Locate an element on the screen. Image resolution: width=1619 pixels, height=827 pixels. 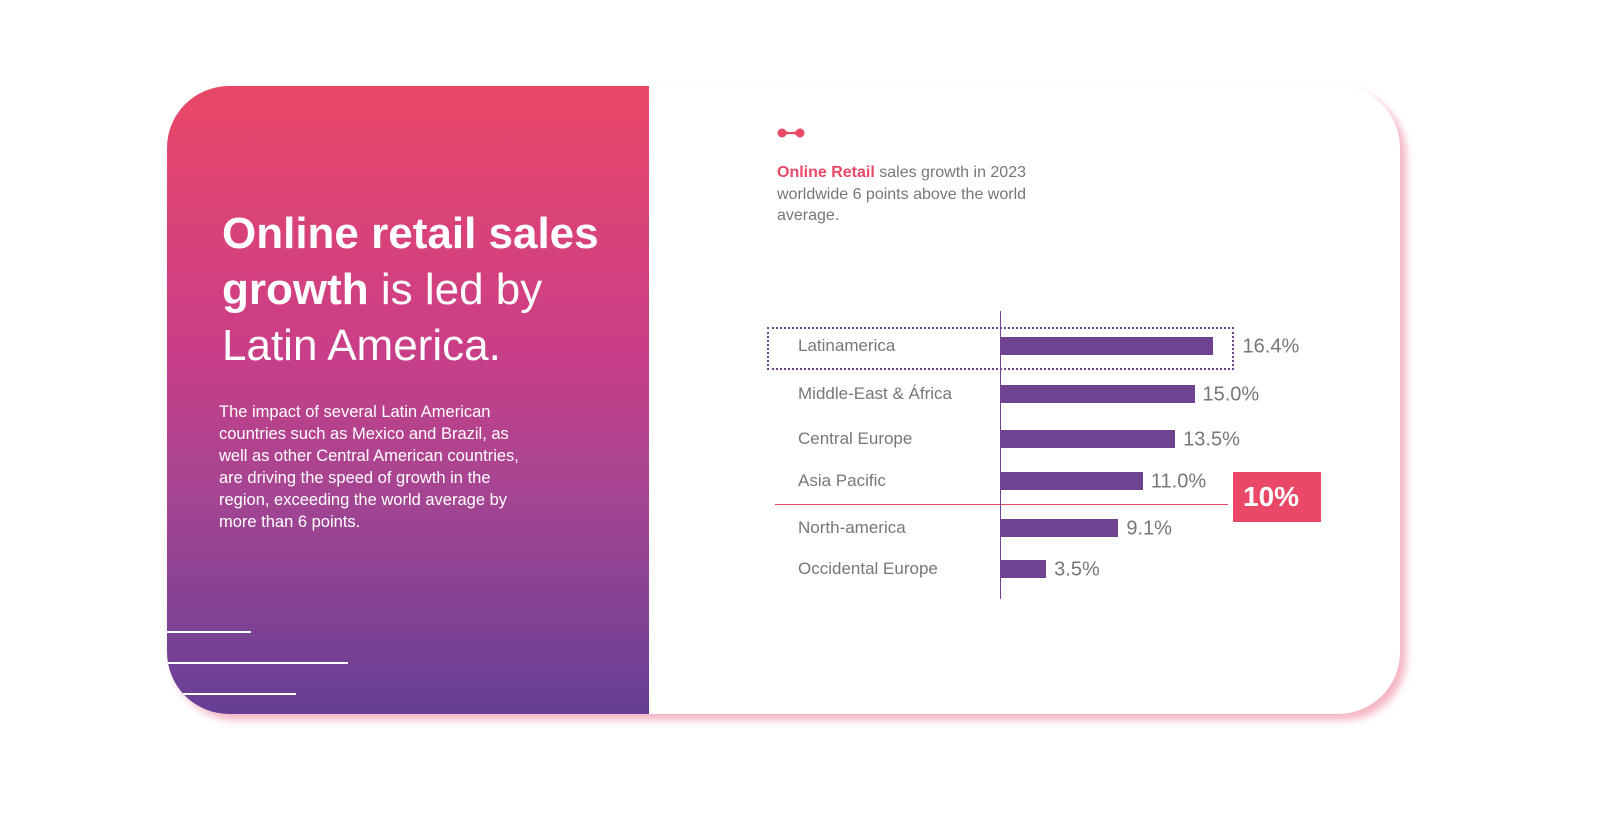
value-label: 11.0% is located at coordinates (1178, 481).